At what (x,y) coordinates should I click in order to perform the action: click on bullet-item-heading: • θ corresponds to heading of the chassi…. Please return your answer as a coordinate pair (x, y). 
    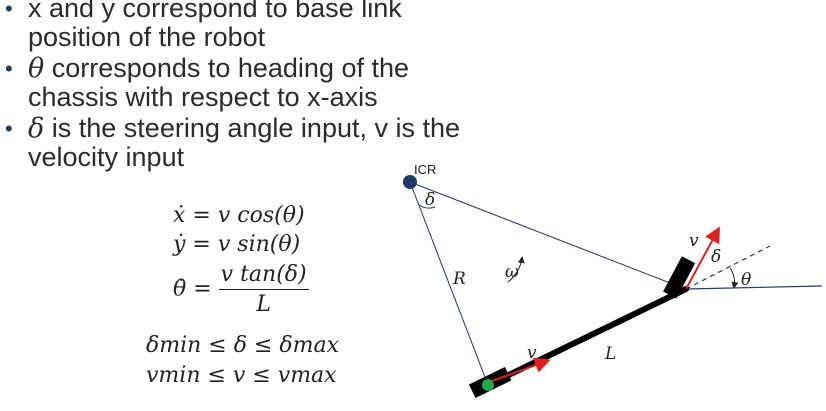
    Looking at the image, I should click on (240, 83).